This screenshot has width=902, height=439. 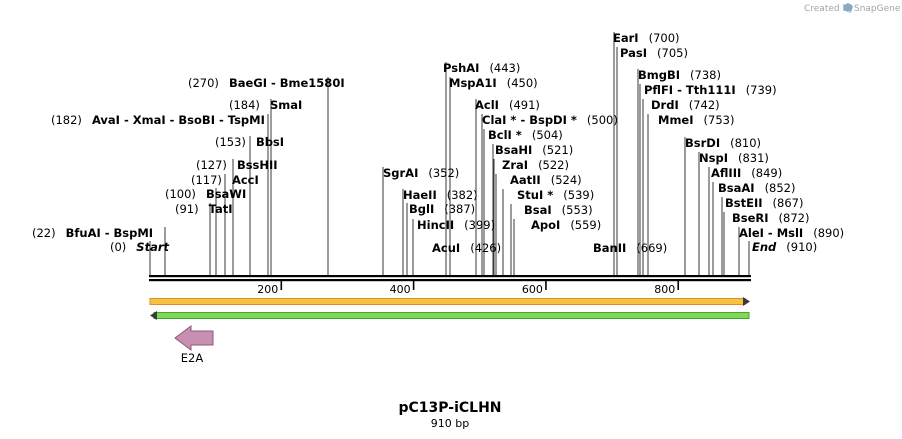 I want to click on site-position: (810), so click(x=745, y=143).